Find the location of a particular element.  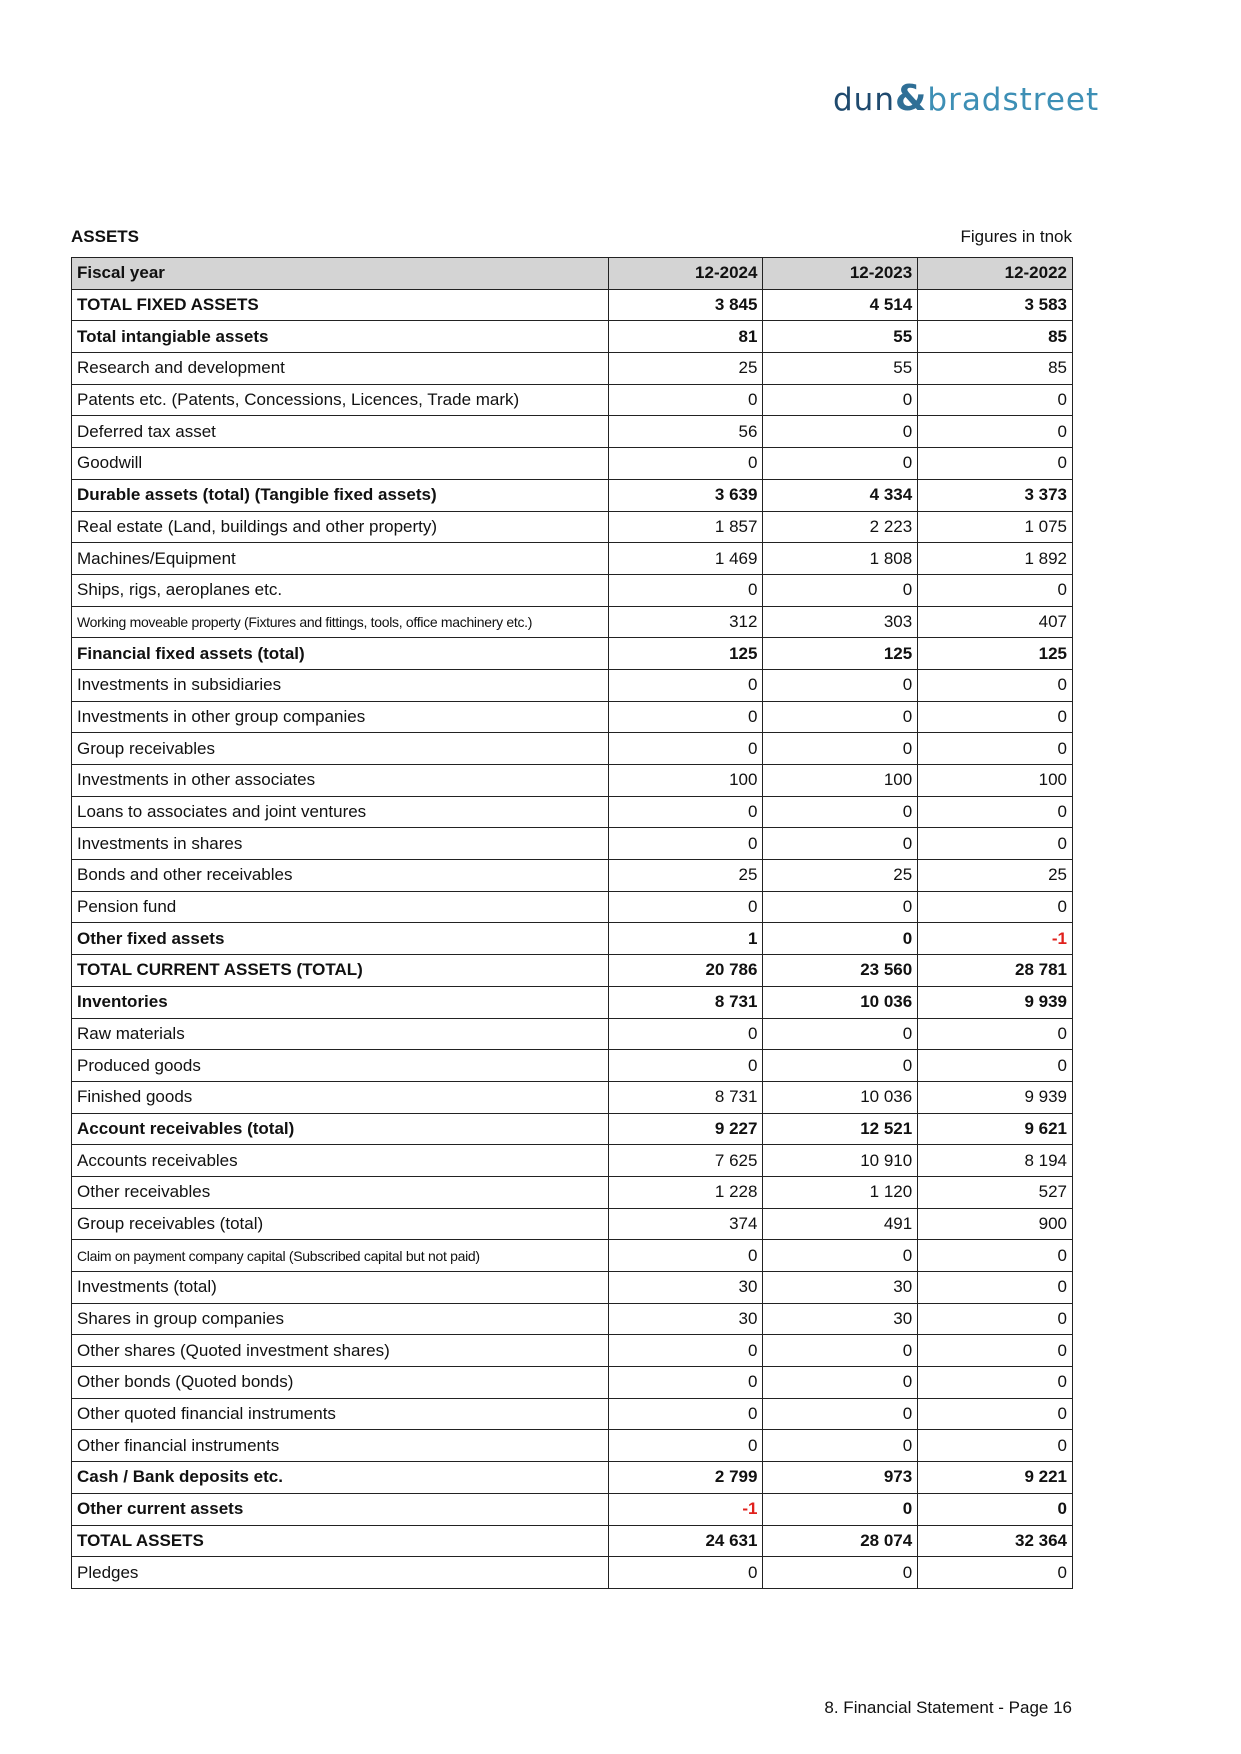

row-value: 3 845 is located at coordinates (685, 305).